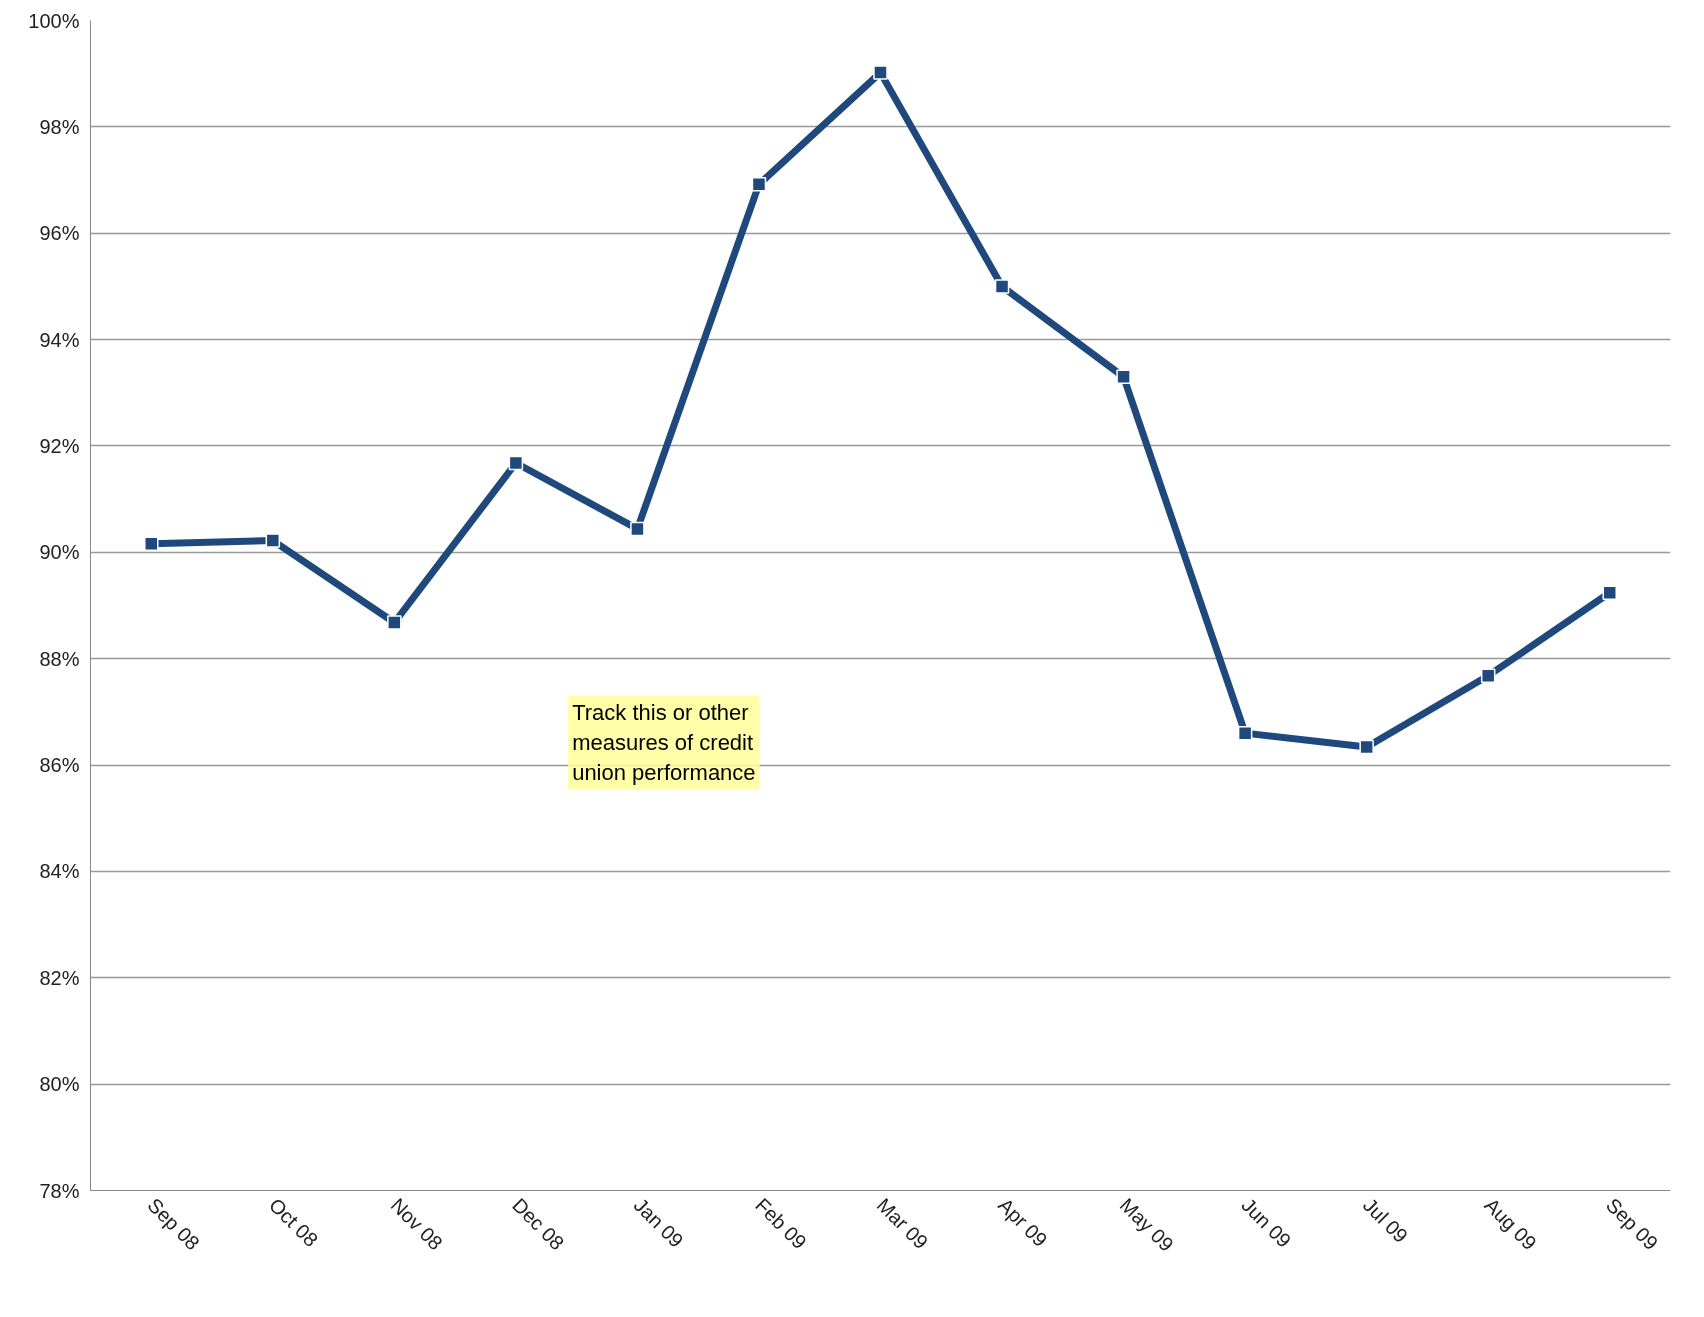  What do you see at coordinates (1023, 1222) in the screenshot?
I see `x-tick-label: Apr 09` at bounding box center [1023, 1222].